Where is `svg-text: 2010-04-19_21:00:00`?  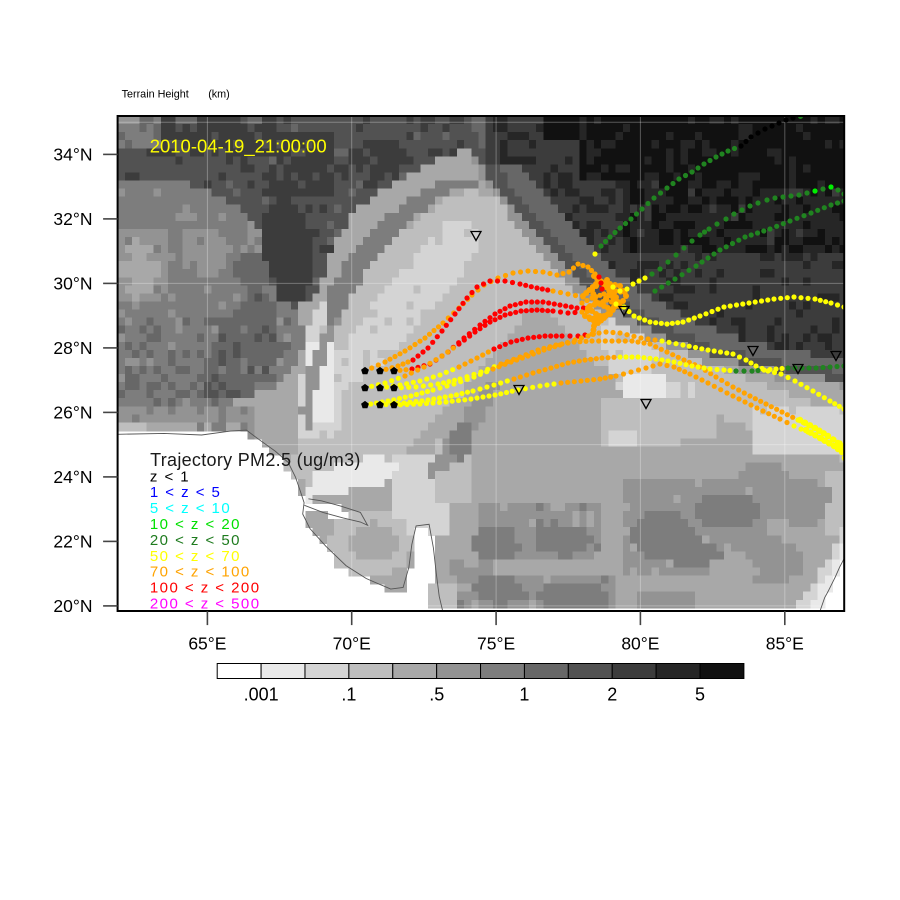 svg-text: 2010-04-19_21:00:00 is located at coordinates (238, 147).